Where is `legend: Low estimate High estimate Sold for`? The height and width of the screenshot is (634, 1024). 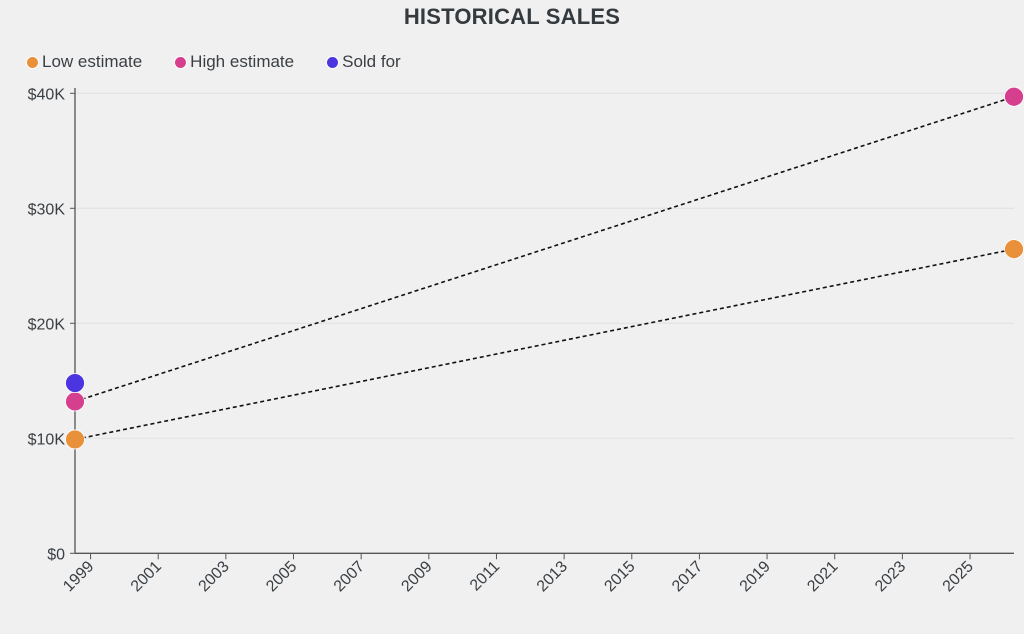
legend: Low estimate High estimate Sold for is located at coordinates (229, 62).